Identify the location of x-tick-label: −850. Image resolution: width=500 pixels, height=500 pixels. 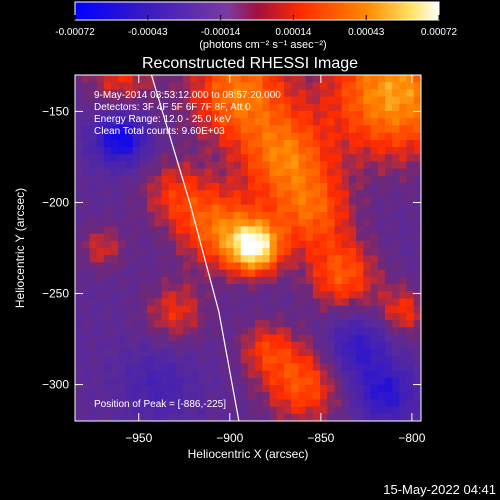
(320, 438).